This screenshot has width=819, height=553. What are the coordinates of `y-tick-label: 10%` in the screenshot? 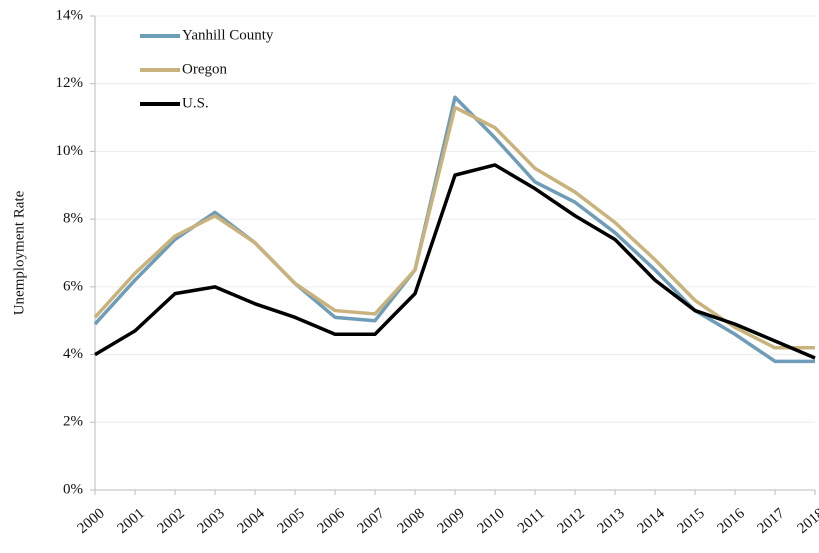 It's located at (70, 151).